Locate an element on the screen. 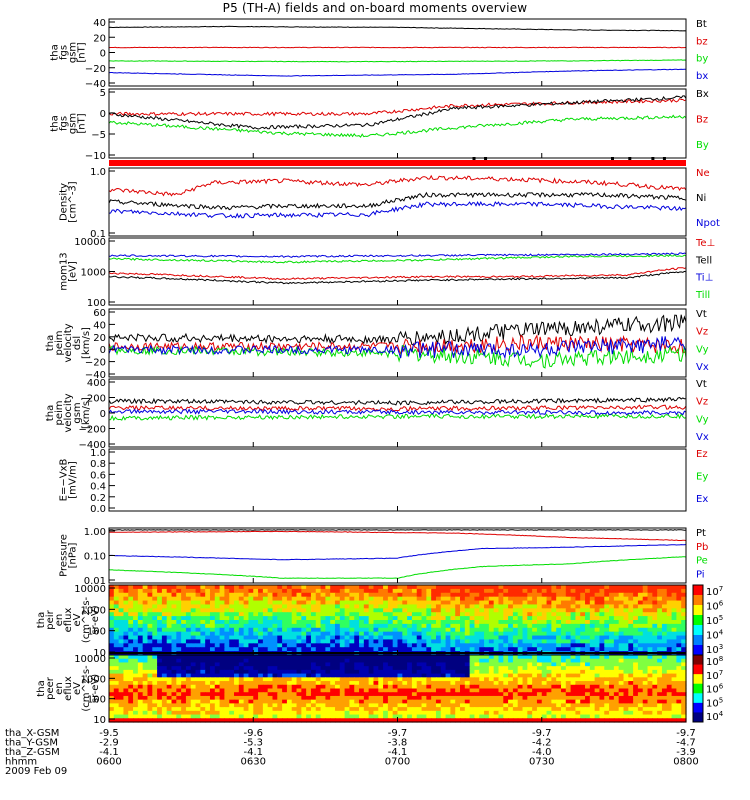  series-line-Vx is located at coordinates (397, 348).